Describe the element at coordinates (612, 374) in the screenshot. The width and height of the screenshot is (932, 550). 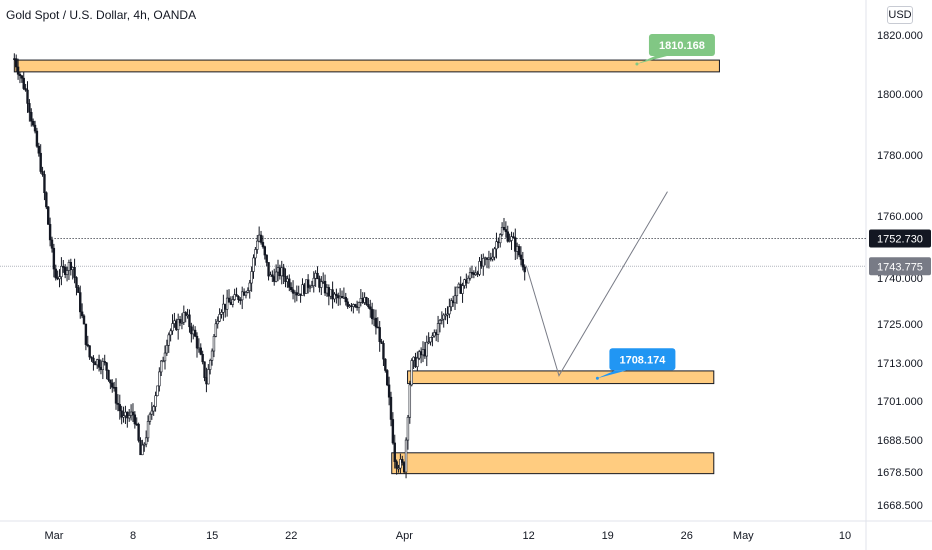
I see `callout-pointer` at that location.